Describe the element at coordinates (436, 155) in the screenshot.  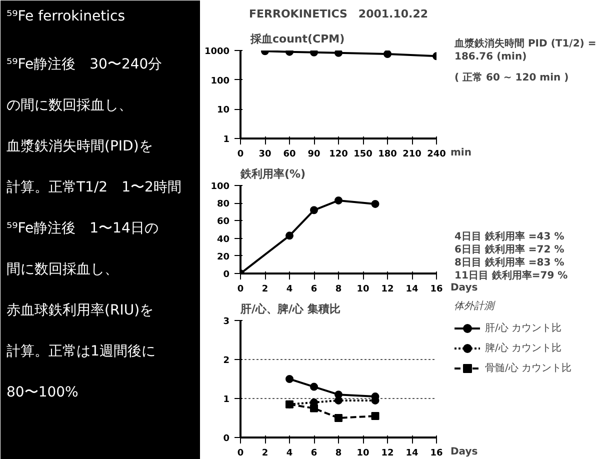
I see `x-tick-label: 240` at that location.